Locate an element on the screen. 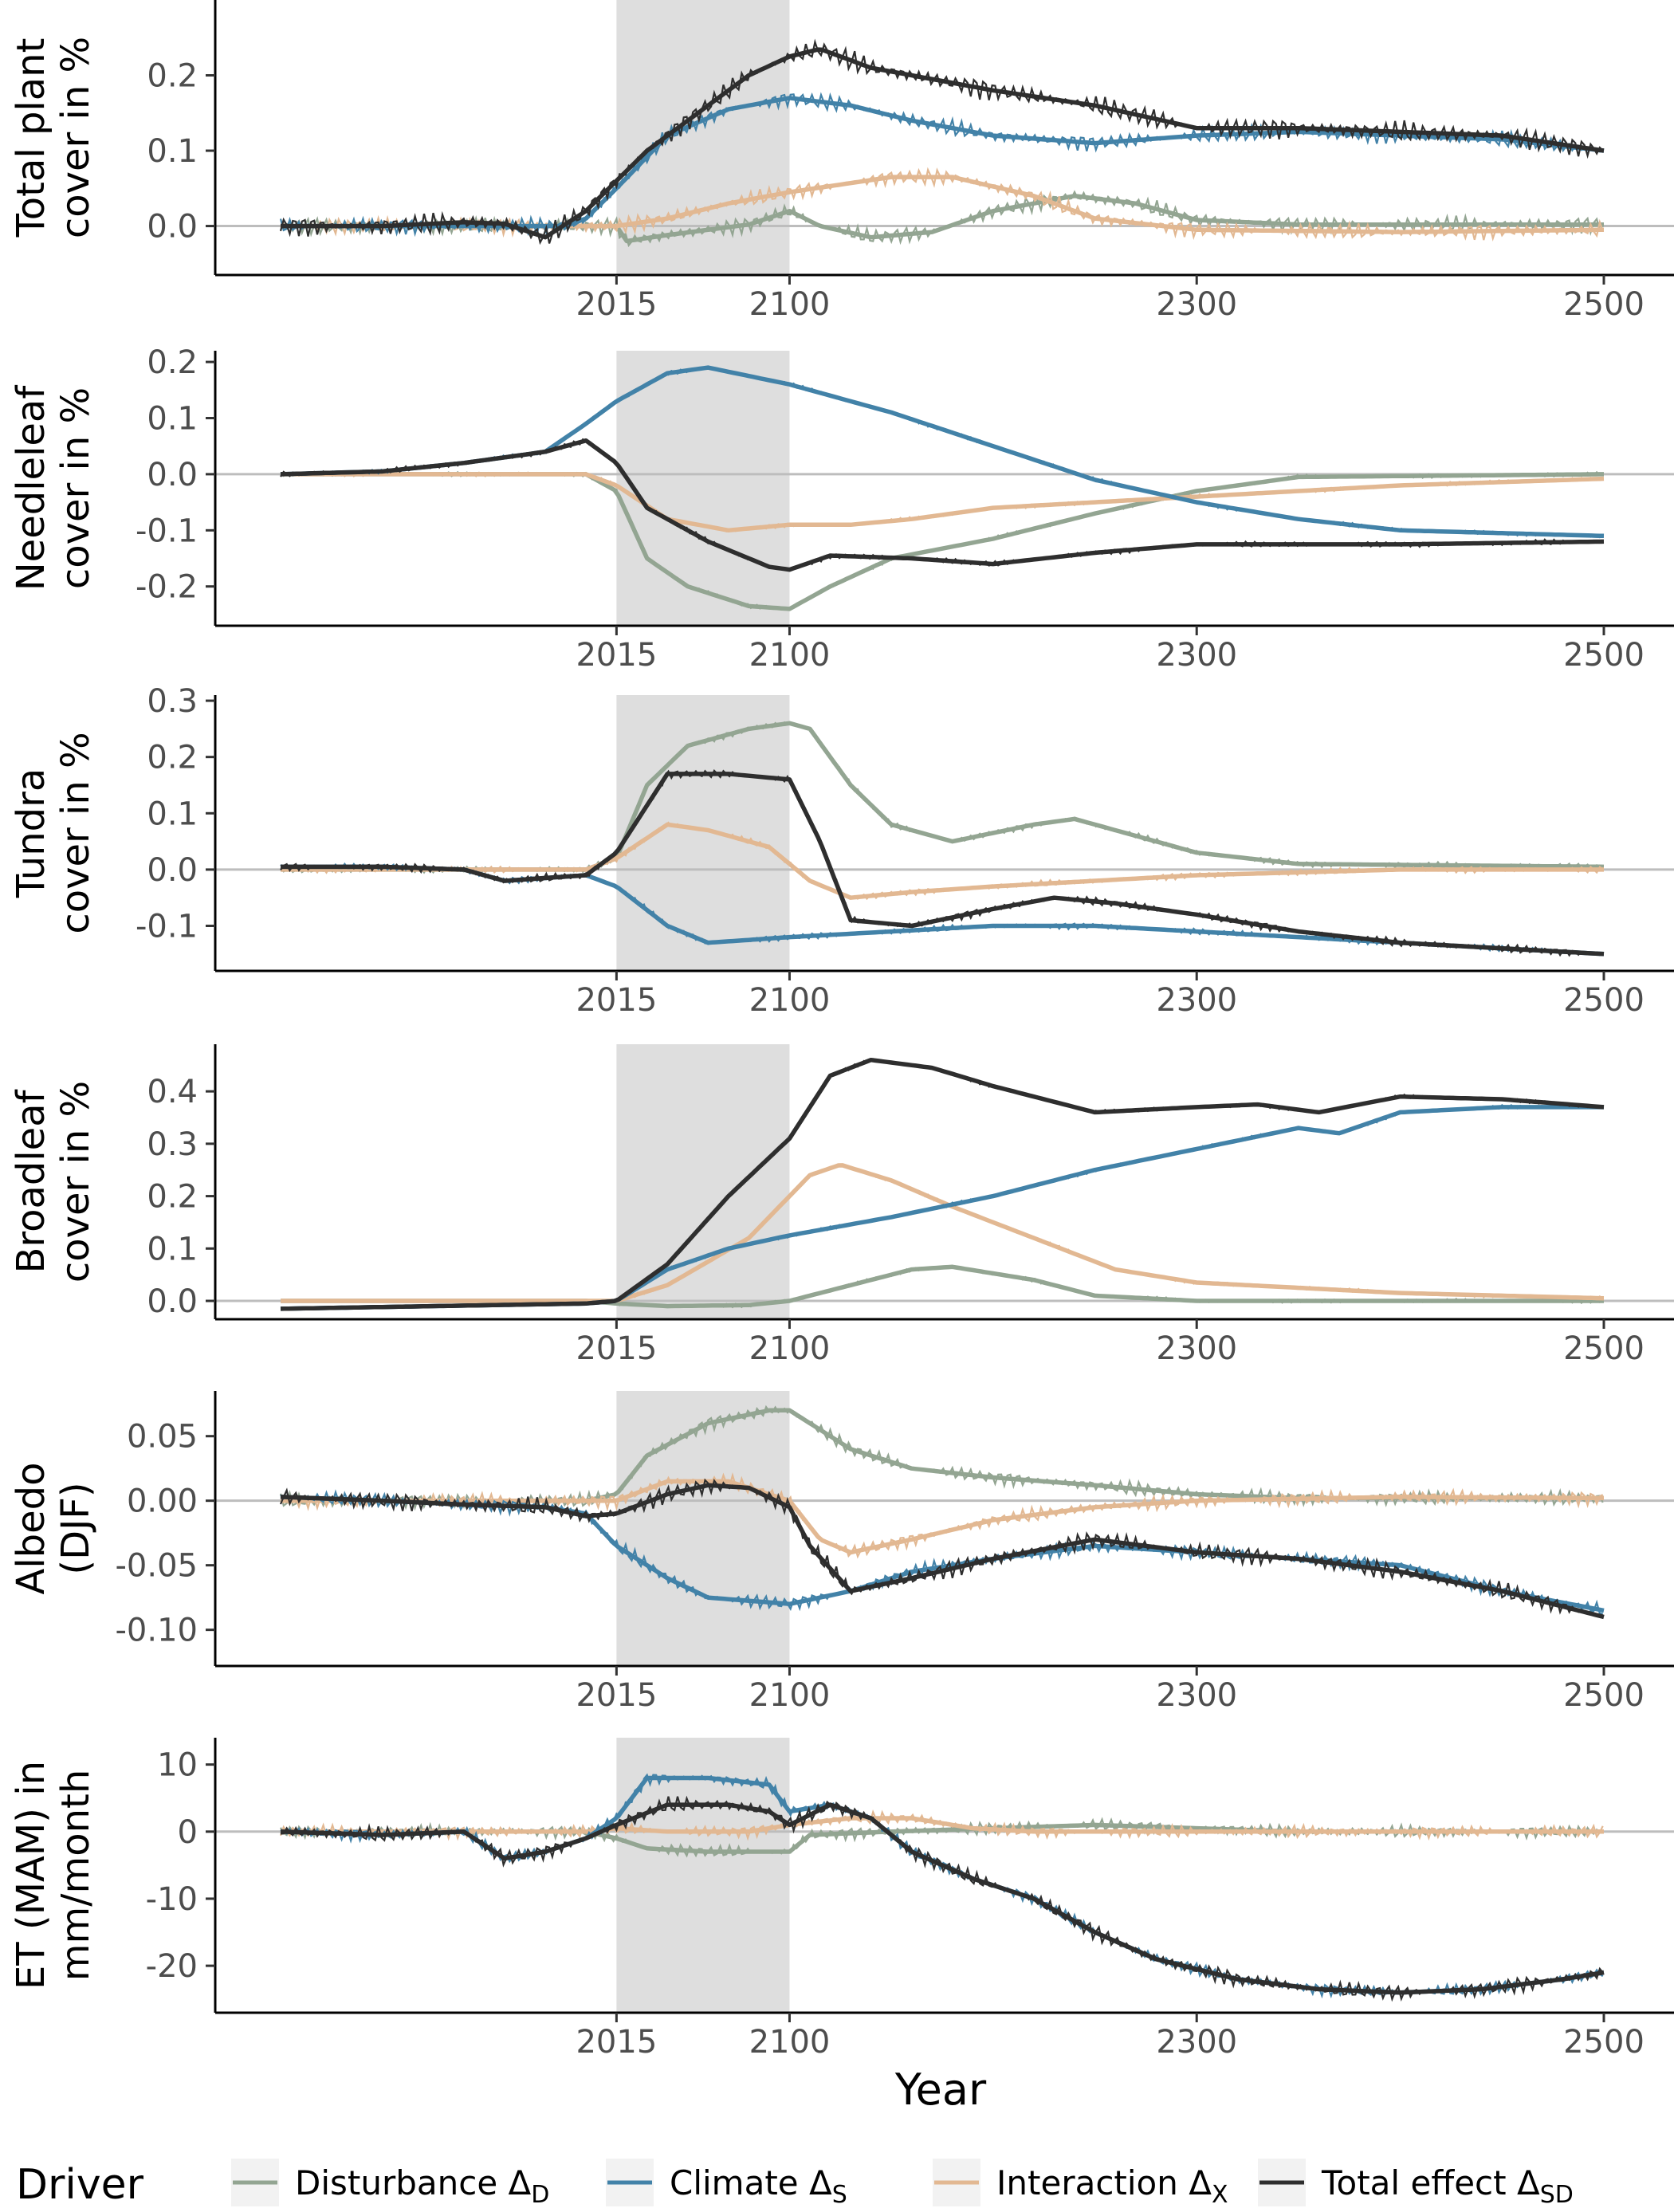 This screenshot has width=1674, height=2212. legend-item-climate: Climate ΔS is located at coordinates (727, 2184).